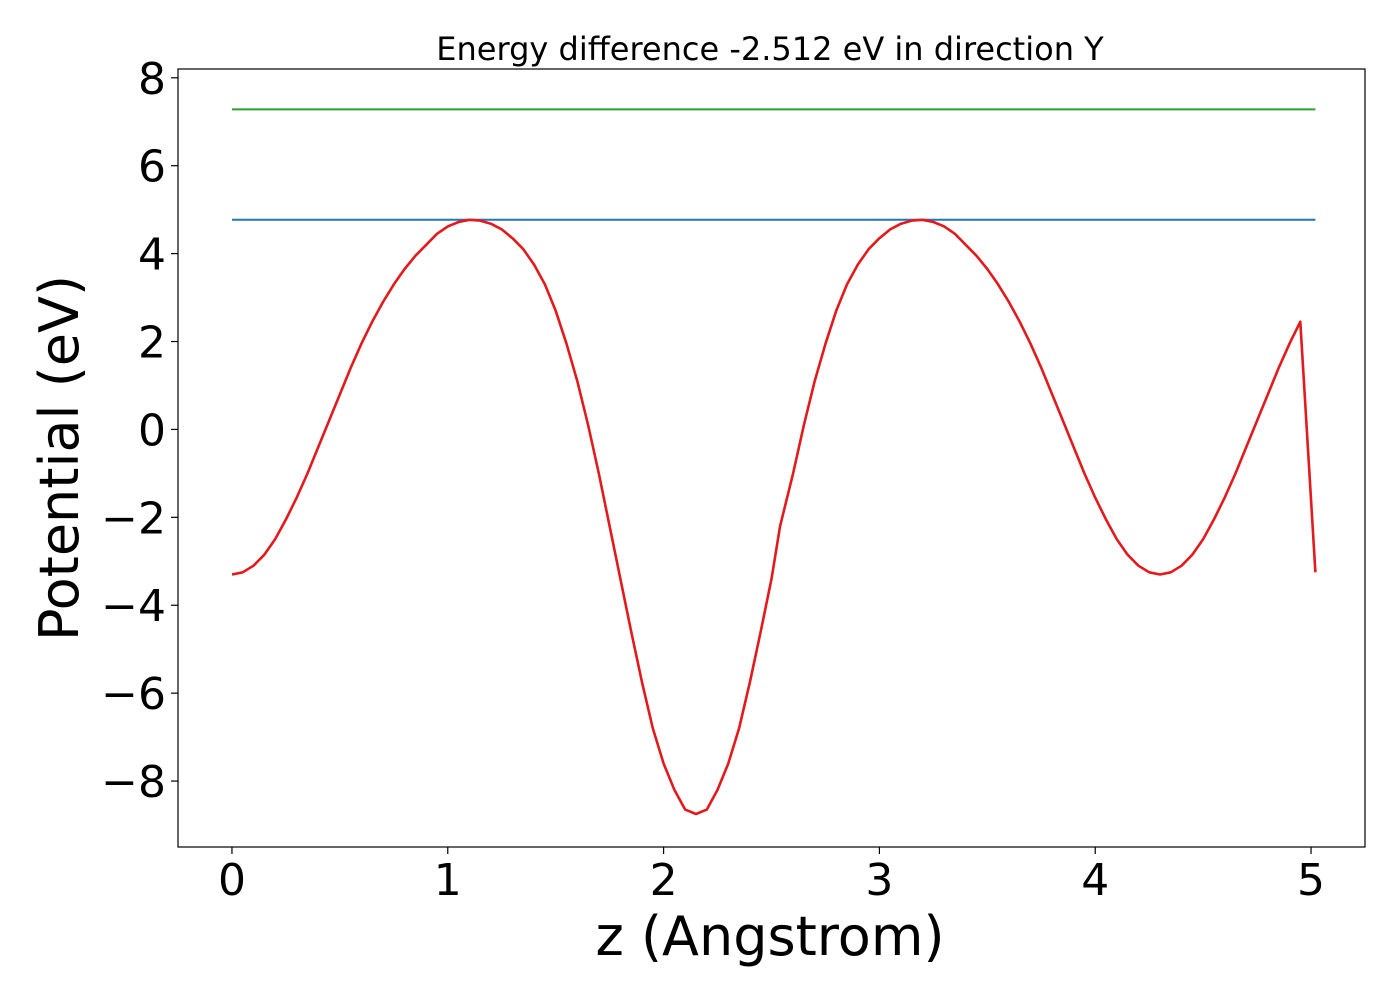  What do you see at coordinates (769, 936) in the screenshot?
I see `x-axis-label: z (Angstrom)` at bounding box center [769, 936].